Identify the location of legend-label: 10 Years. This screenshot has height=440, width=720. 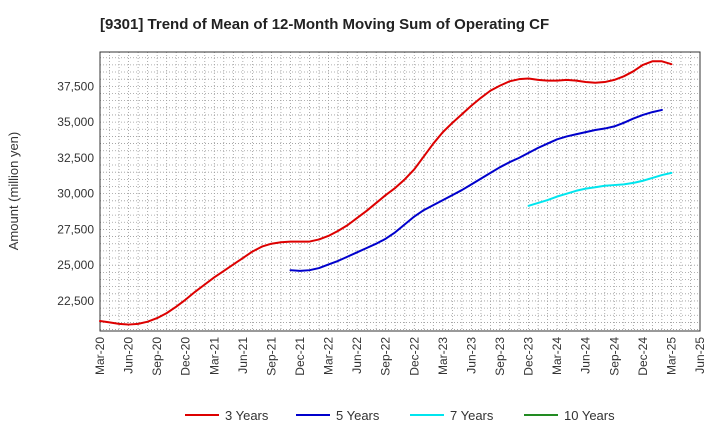
(589, 415).